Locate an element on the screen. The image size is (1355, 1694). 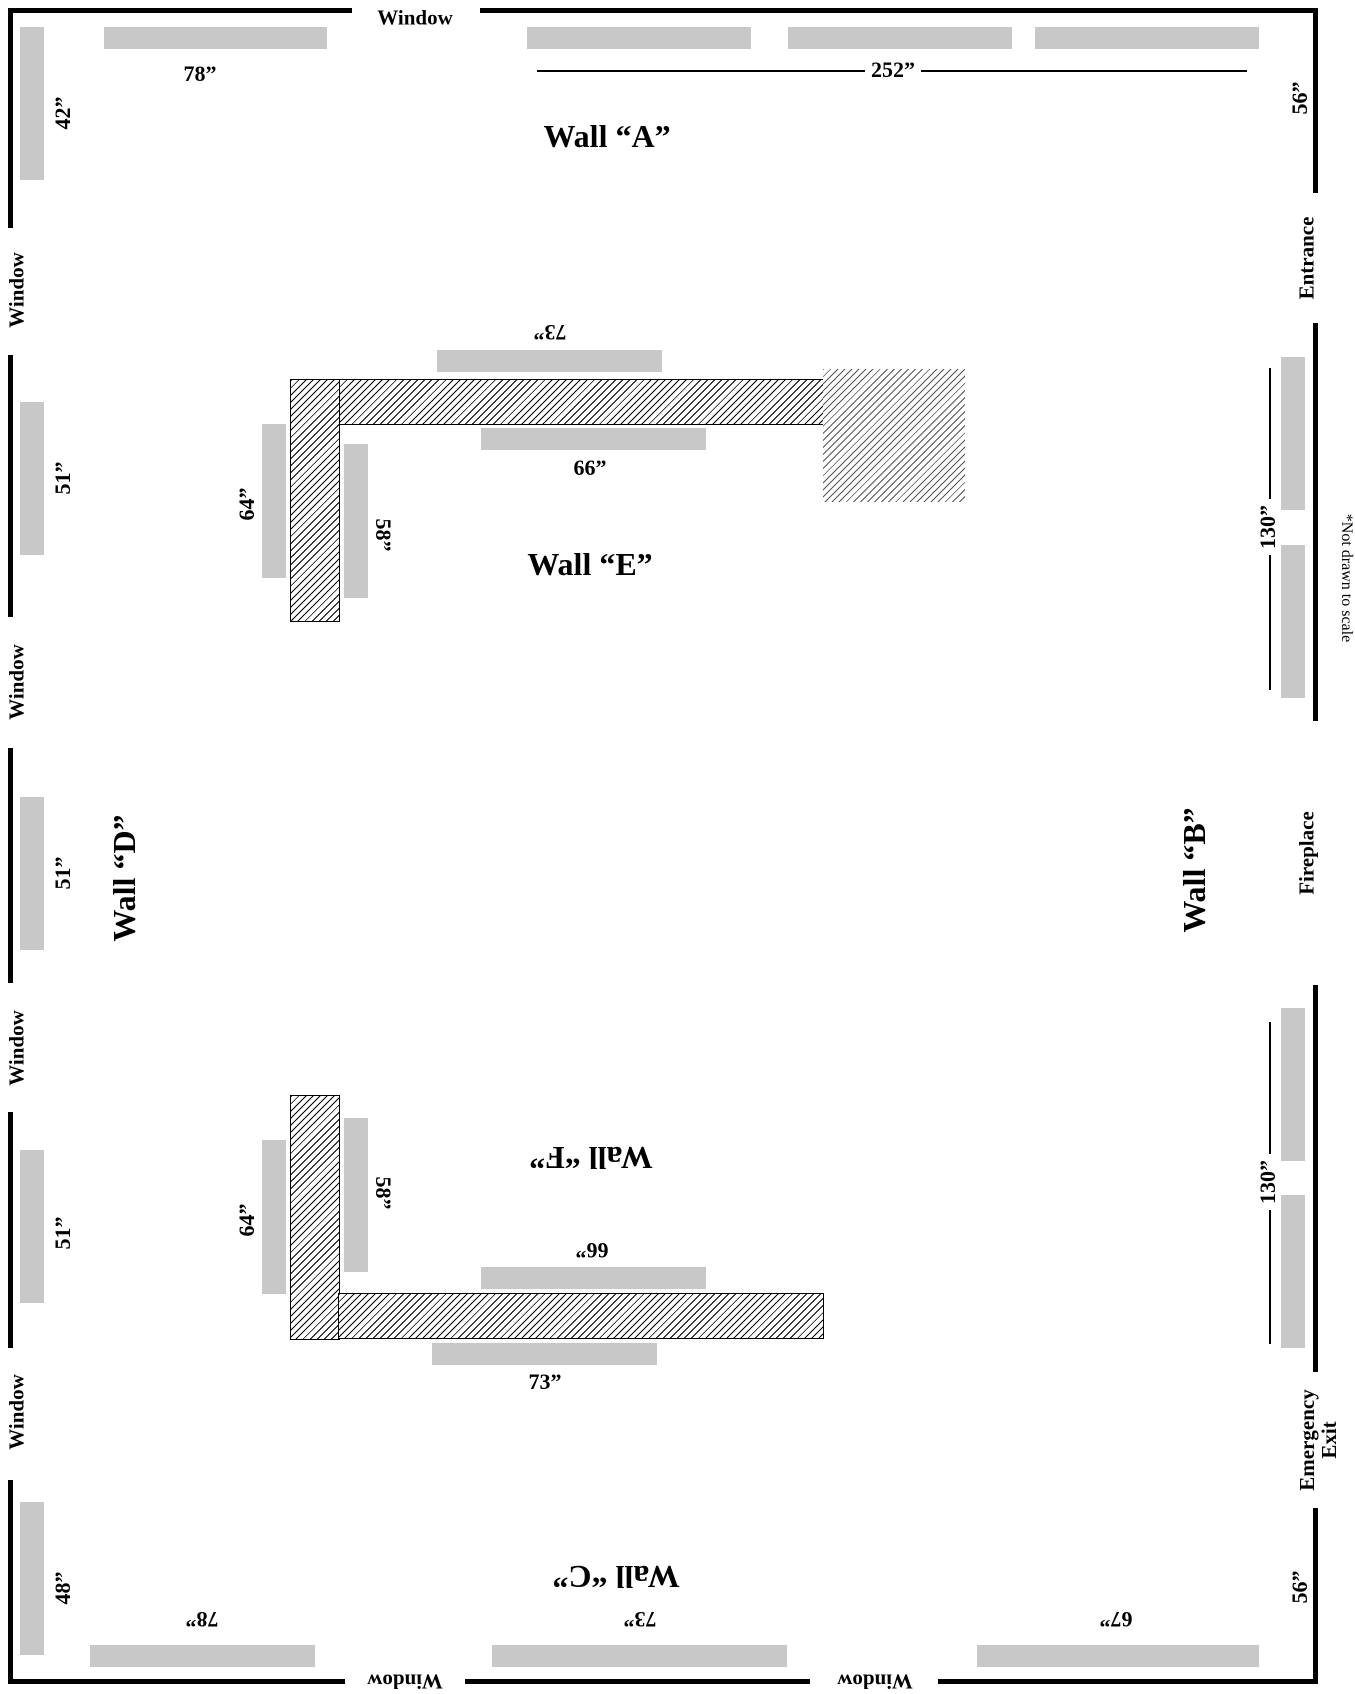
top-window-label: Window is located at coordinates (415, 17).